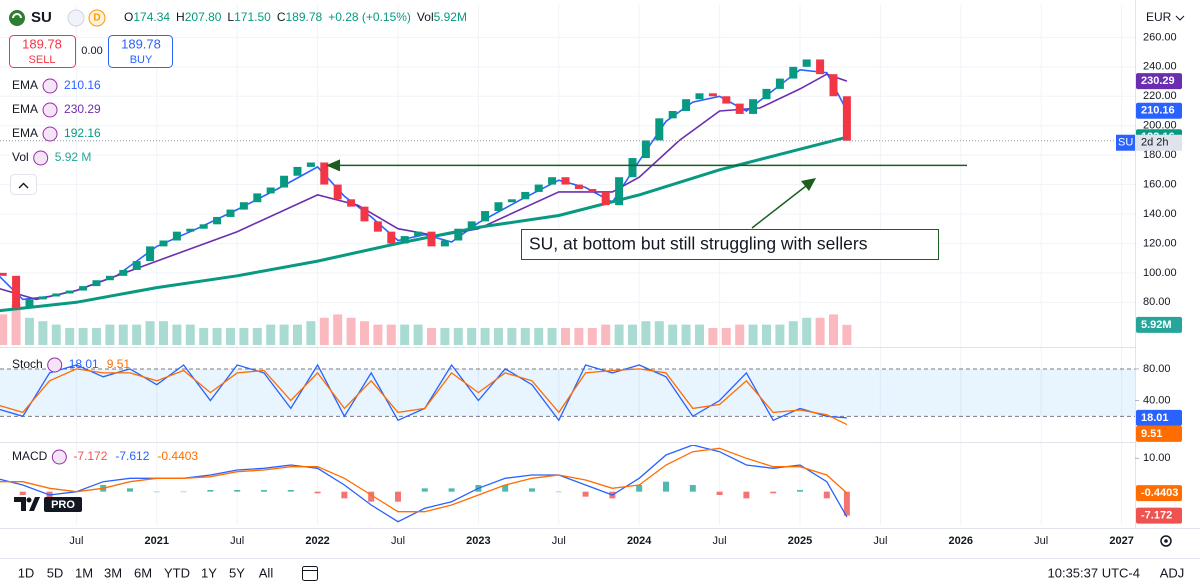 This screenshot has width=1200, height=585. What do you see at coordinates (26, 572) in the screenshot?
I see `range-button: 1D` at bounding box center [26, 572].